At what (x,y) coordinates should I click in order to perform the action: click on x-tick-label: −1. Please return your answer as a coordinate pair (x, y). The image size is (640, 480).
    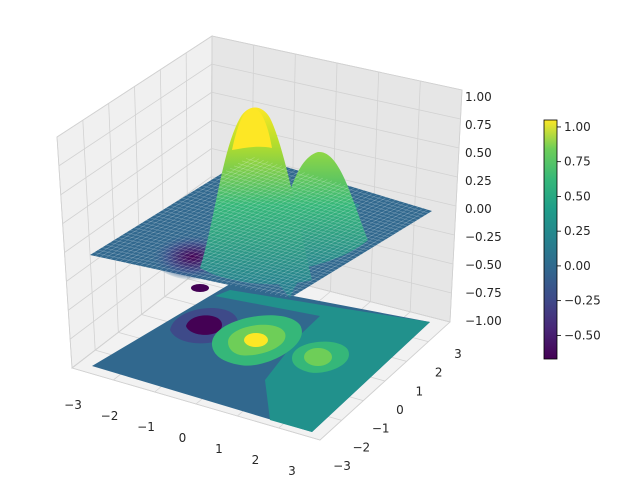
    Looking at the image, I should click on (146, 427).